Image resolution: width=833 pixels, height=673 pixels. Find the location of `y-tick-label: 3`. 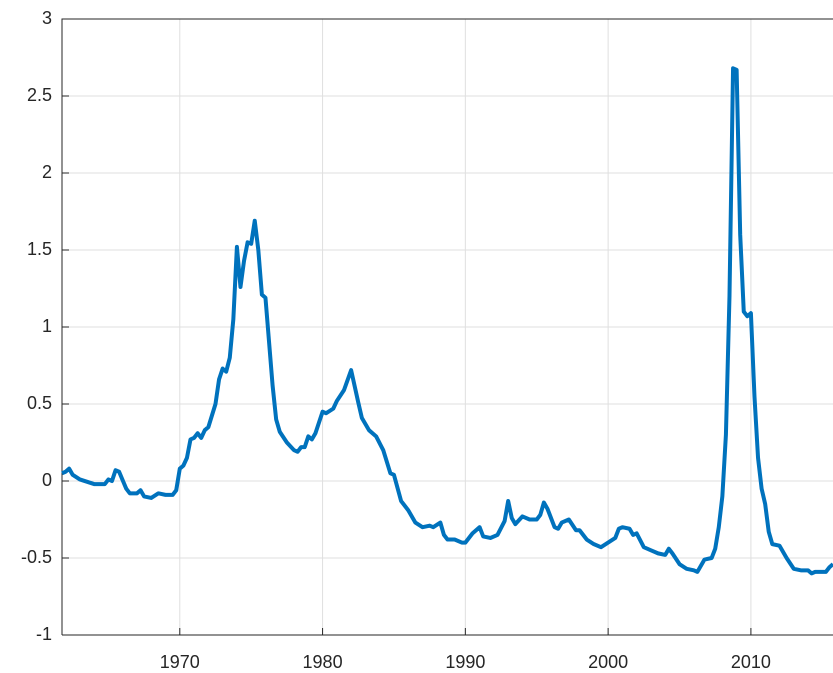

y-tick-label: 3 is located at coordinates (47, 18).